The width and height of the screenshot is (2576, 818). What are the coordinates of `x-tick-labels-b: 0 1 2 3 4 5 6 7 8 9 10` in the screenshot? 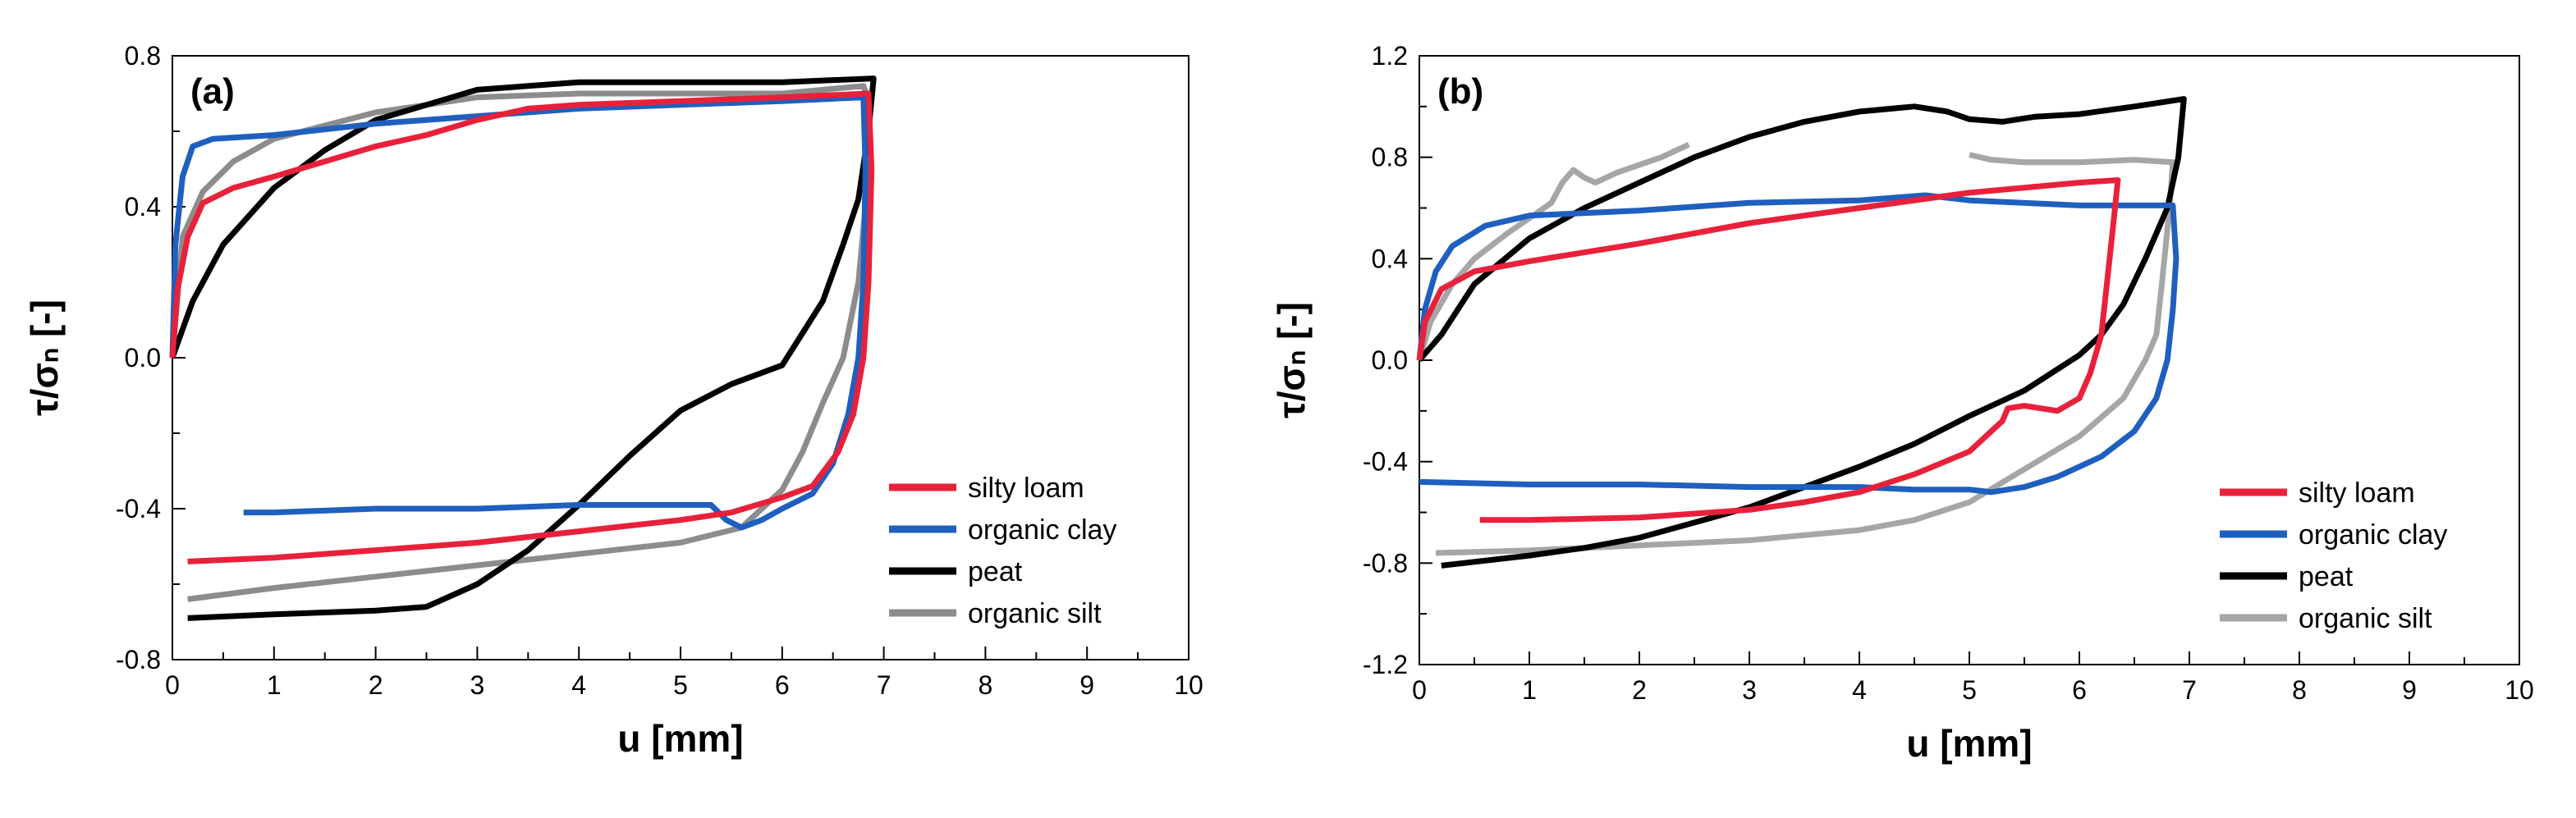 It's located at (1973, 690).